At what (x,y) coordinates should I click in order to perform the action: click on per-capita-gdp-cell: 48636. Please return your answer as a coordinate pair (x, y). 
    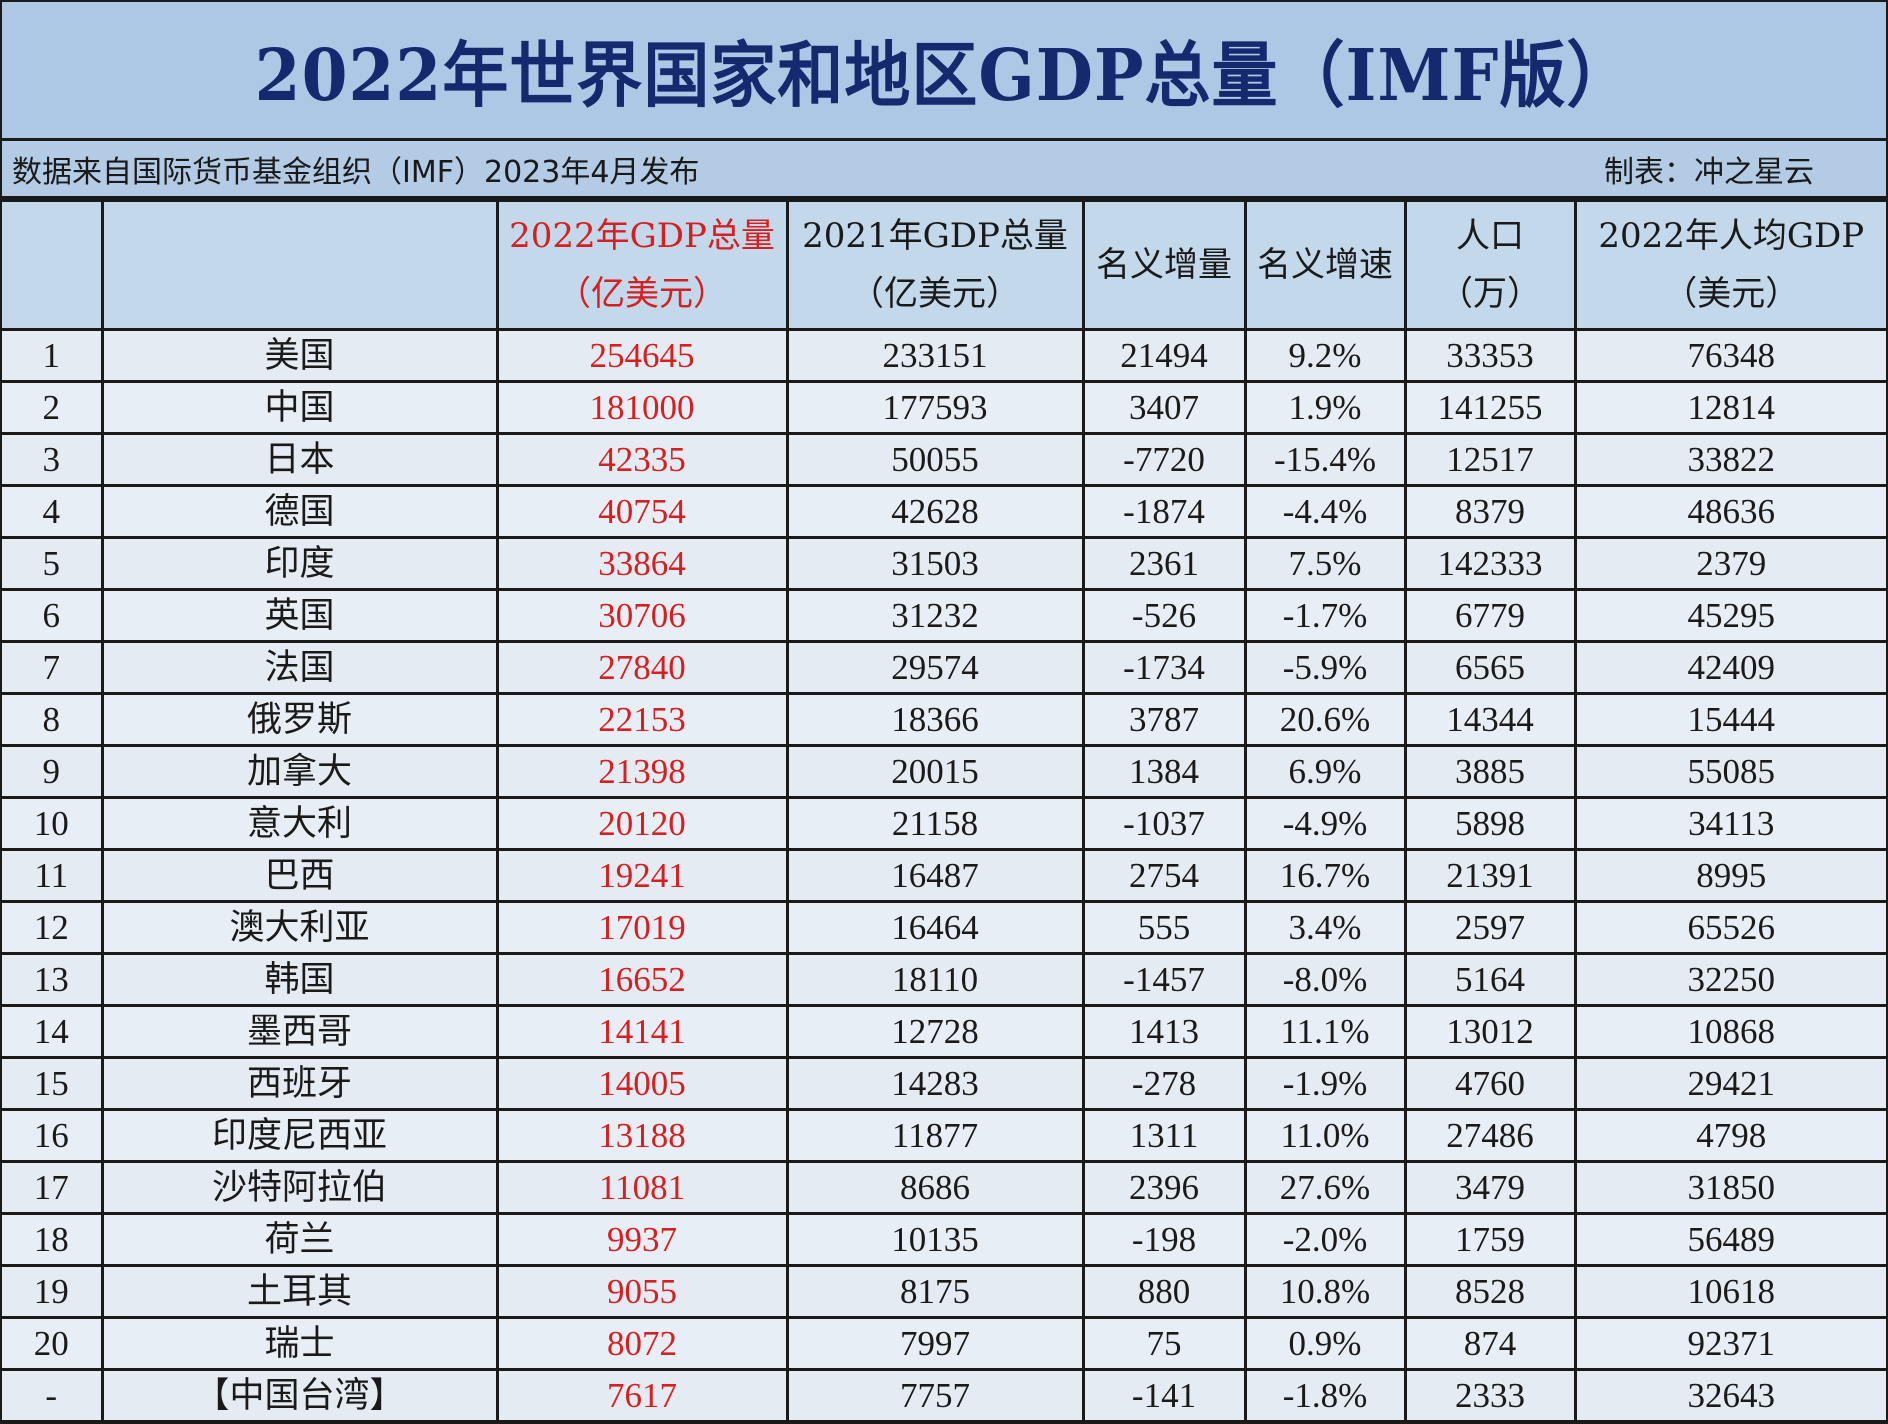
    Looking at the image, I should click on (1729, 511).